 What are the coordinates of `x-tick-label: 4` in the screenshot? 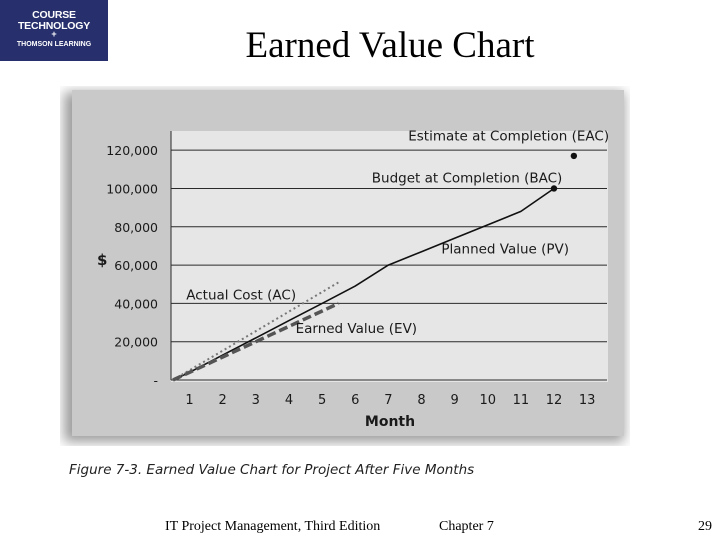 It's located at (289, 400).